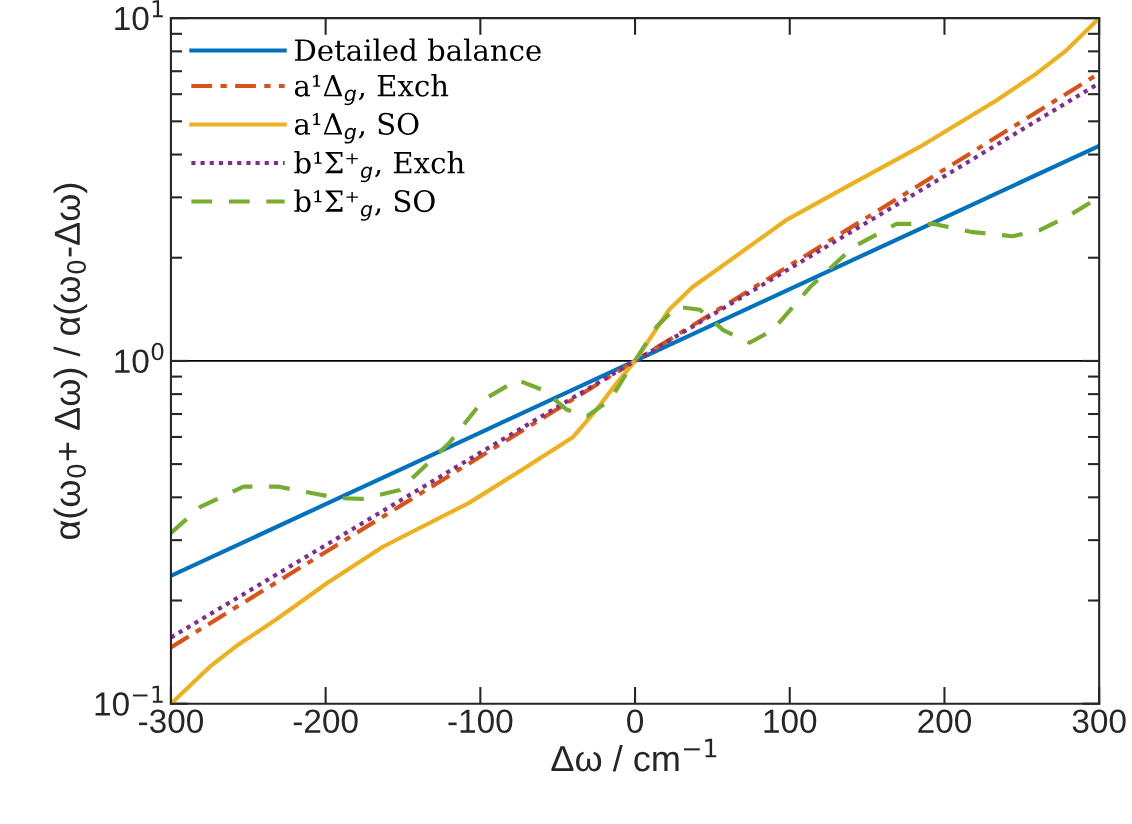  Describe the element at coordinates (139, 15) in the screenshot. I see `y-tick-label: 10$^{1}$` at that location.